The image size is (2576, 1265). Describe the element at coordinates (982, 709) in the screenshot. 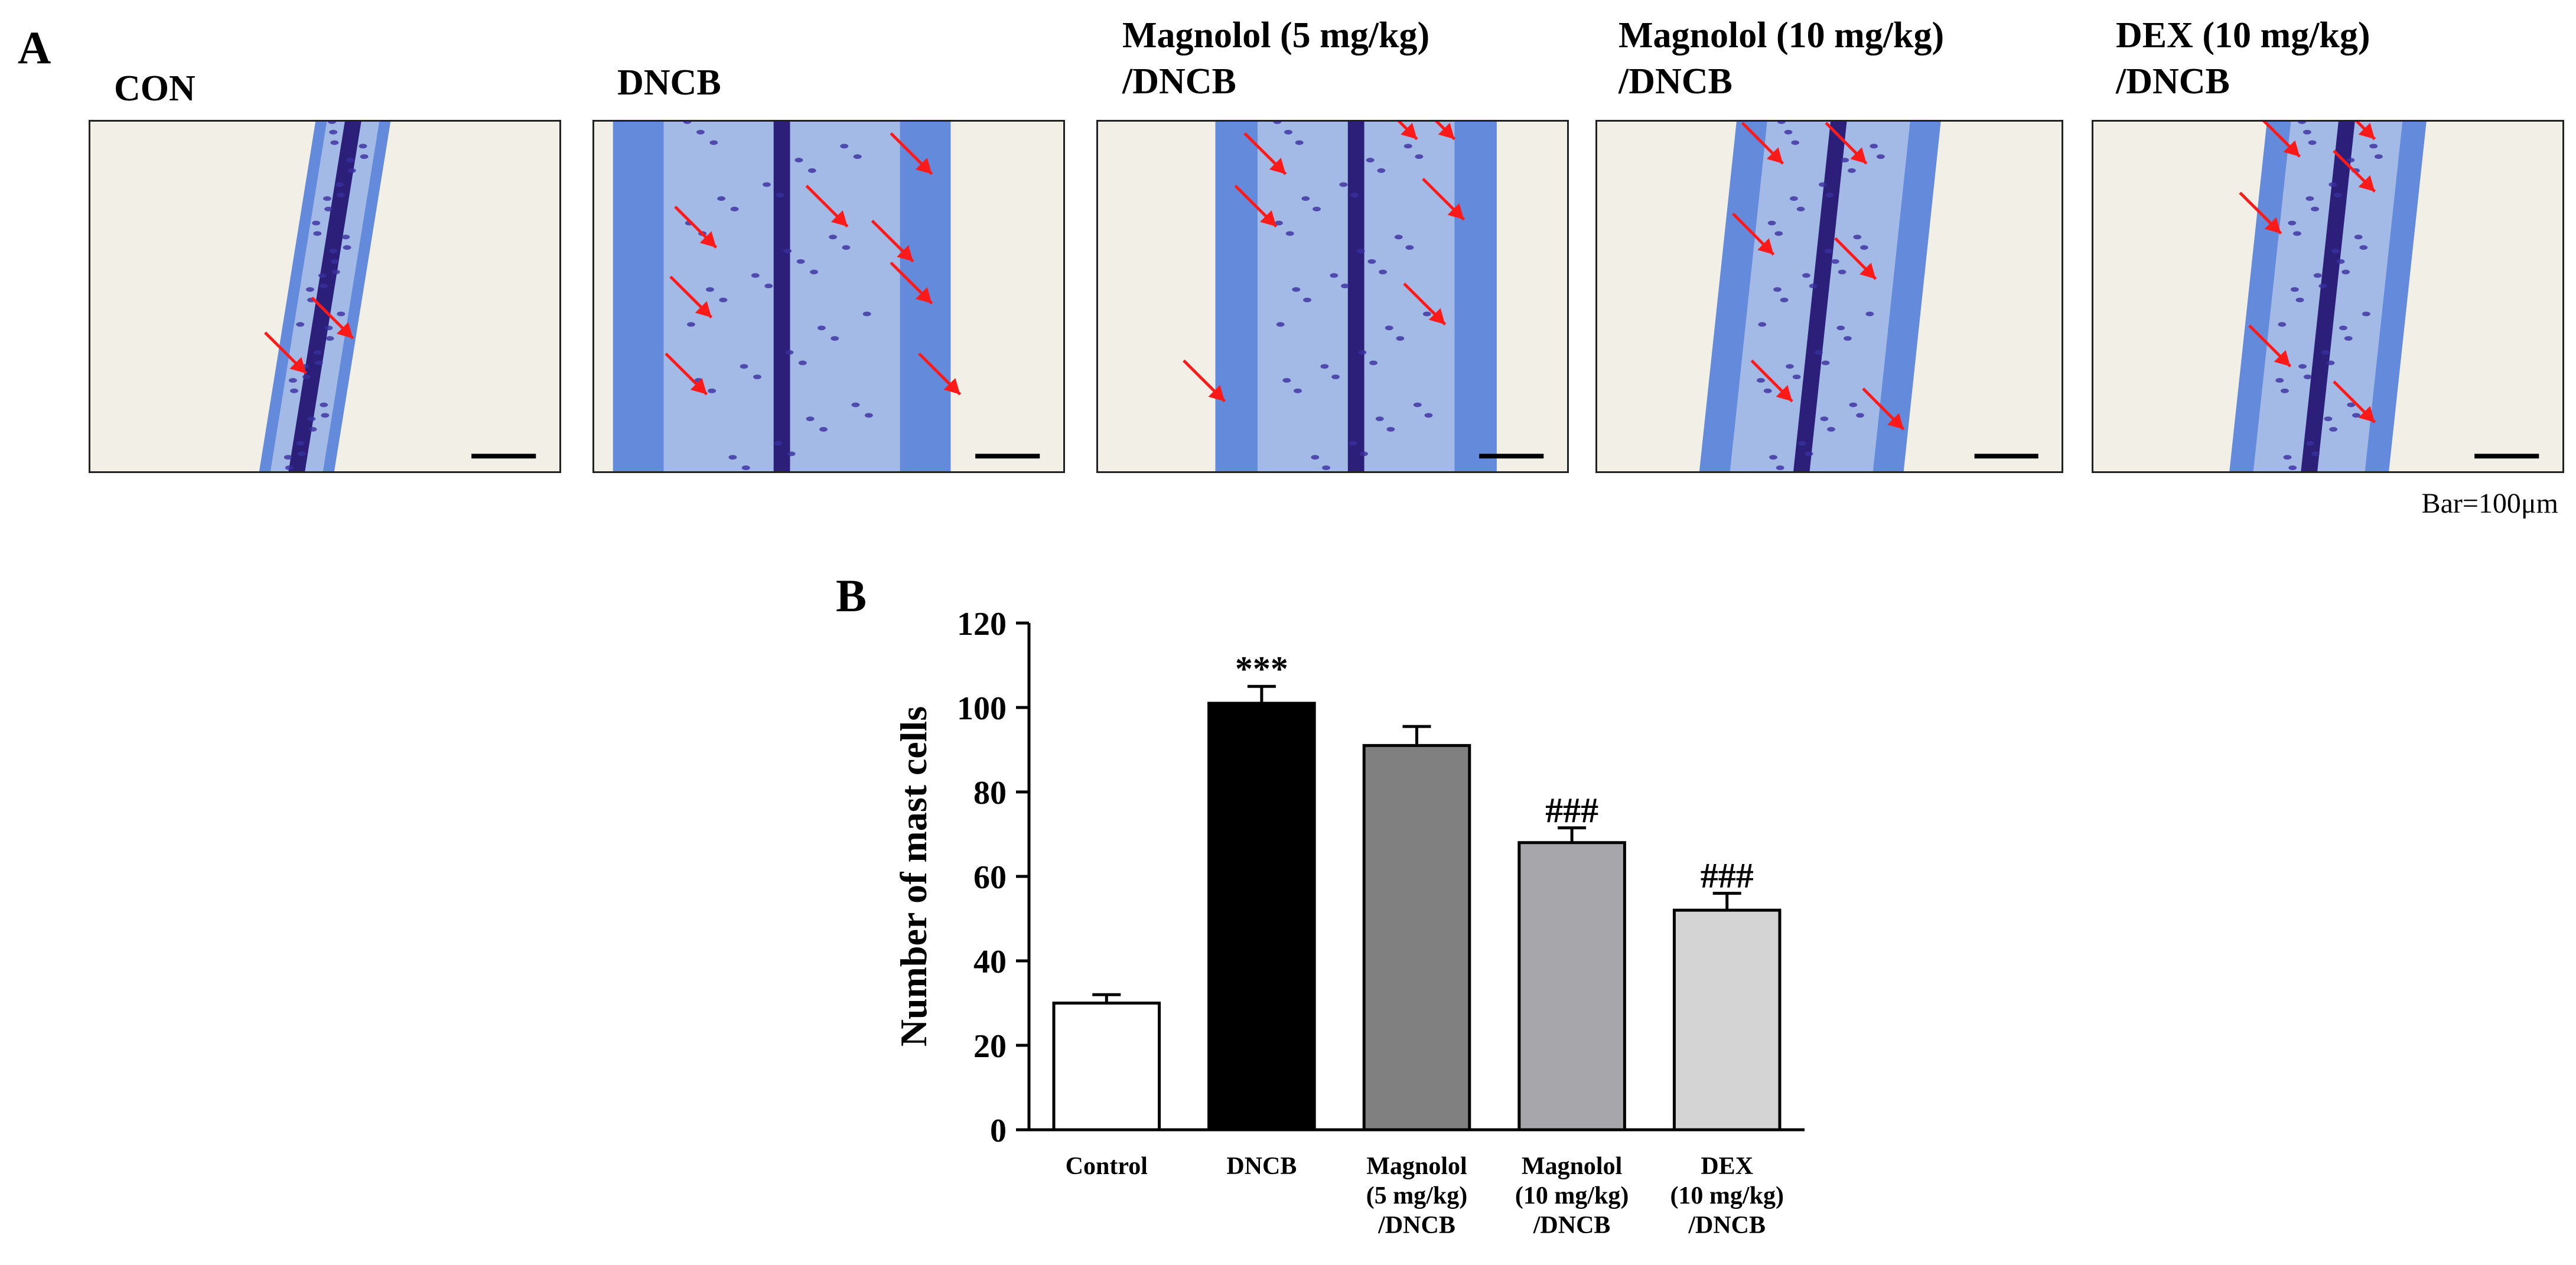

I see `y-tick-label: 100` at that location.